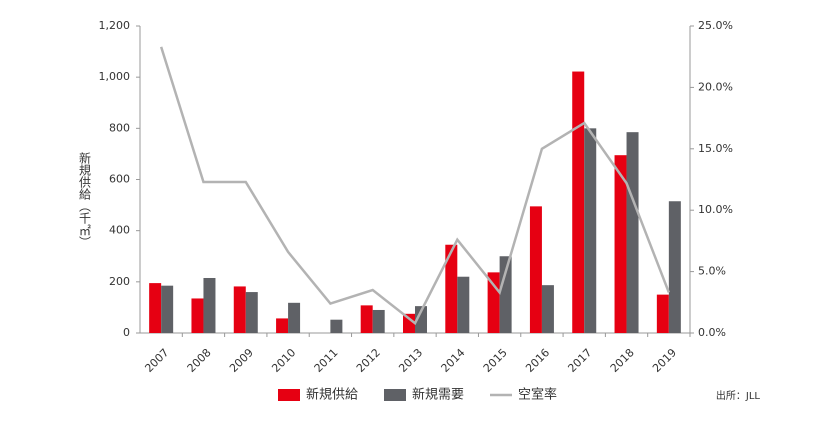  I want to click on x-tick-label: 2012, so click(368, 360).